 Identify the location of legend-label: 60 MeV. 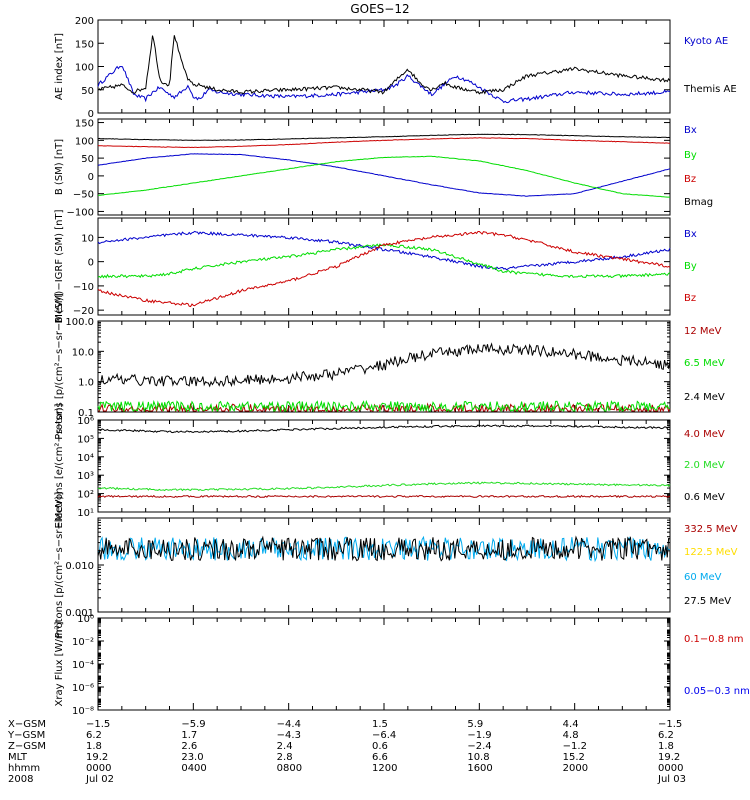
(703, 577).